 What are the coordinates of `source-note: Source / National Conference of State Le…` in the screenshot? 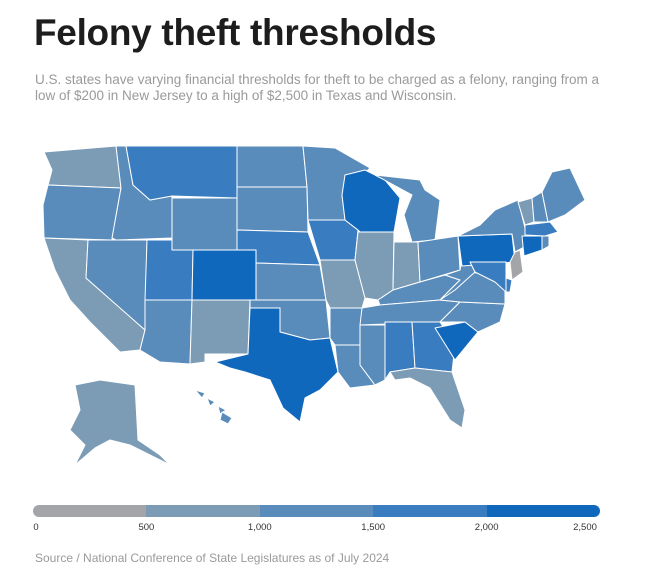 It's located at (212, 558).